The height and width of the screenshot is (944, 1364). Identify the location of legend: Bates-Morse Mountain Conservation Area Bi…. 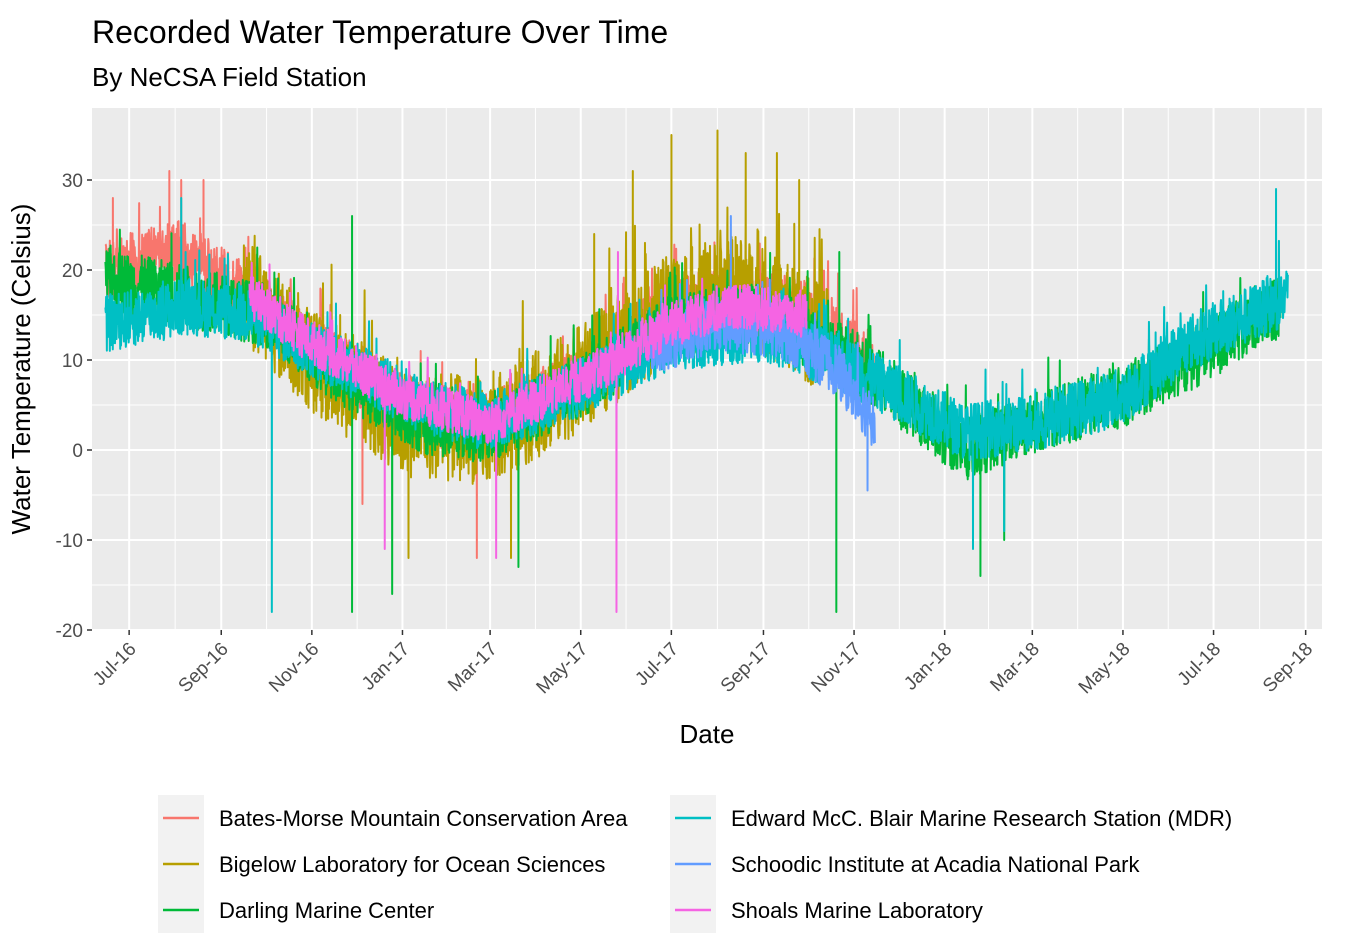
(695, 864).